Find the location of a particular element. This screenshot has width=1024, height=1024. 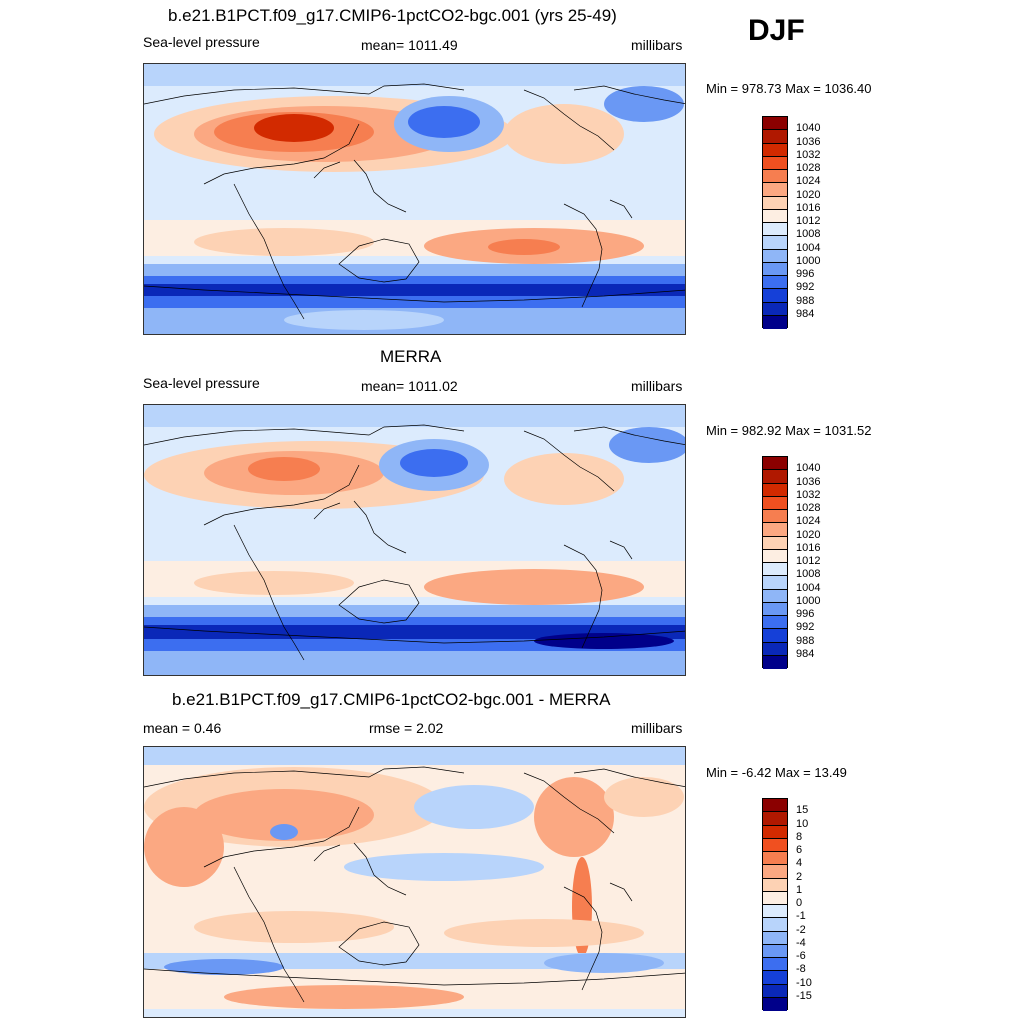

panel-1-map-field is located at coordinates (414, 199).